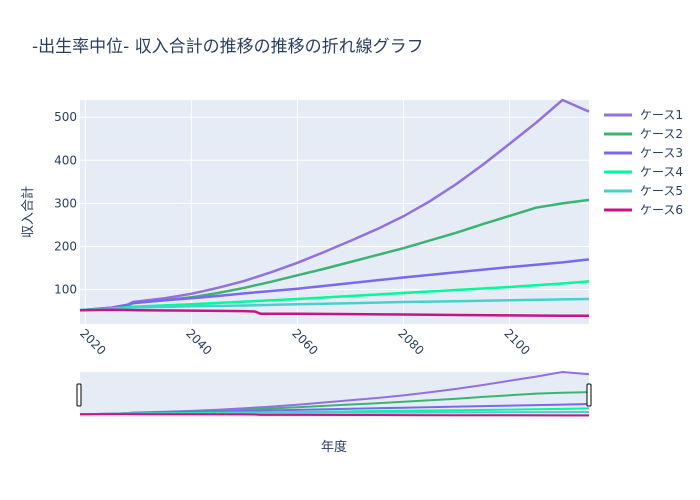 The height and width of the screenshot is (500, 700). What do you see at coordinates (661, 172) in the screenshot?
I see `legend-label: ケース4` at bounding box center [661, 172].